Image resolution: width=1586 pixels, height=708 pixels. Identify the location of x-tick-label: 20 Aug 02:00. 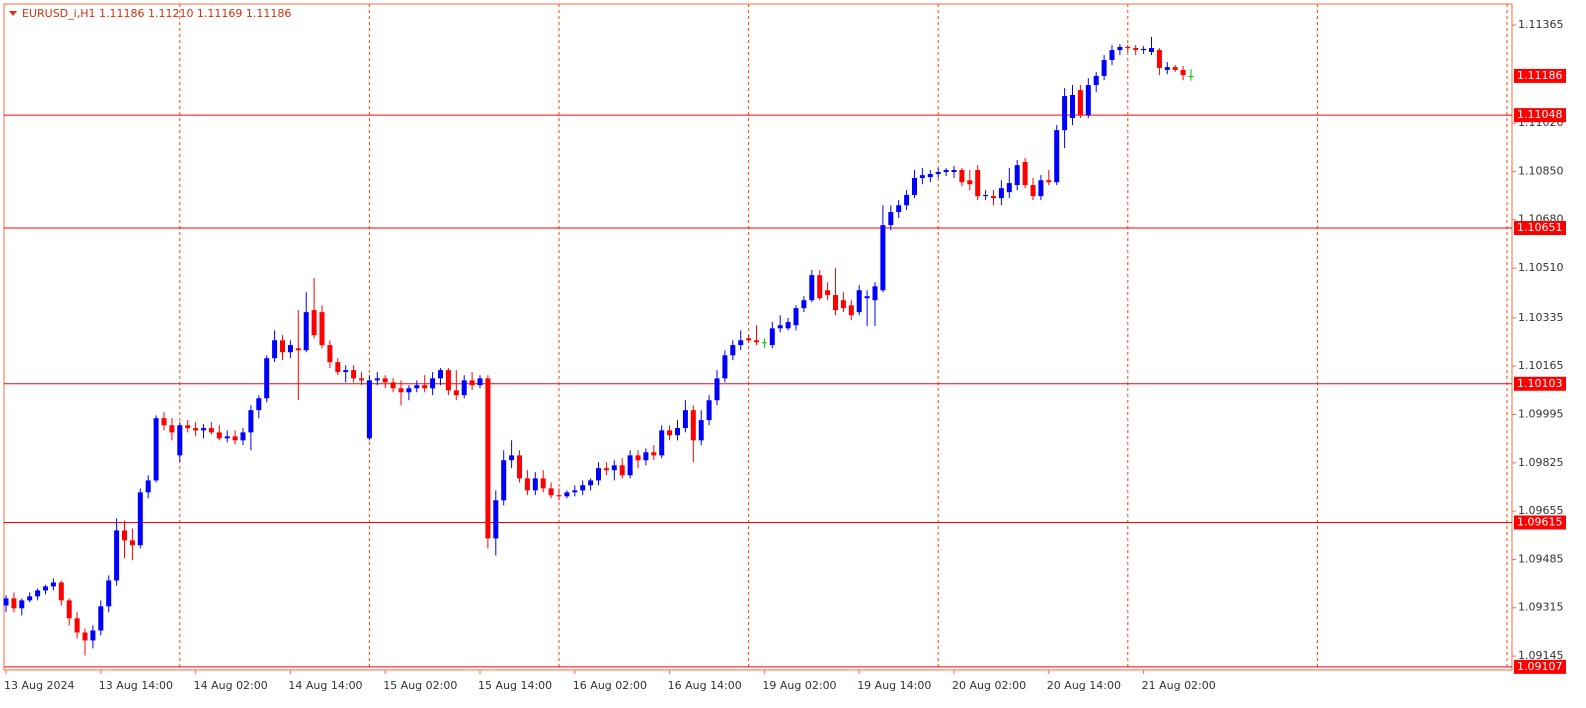
(989, 685).